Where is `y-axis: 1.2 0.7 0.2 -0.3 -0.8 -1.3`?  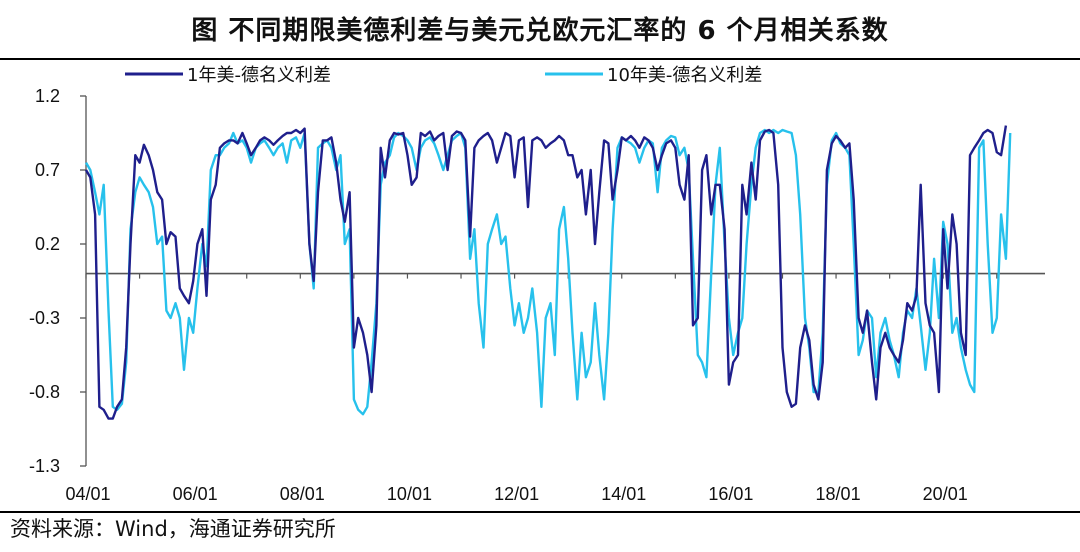 y-axis: 1.2 0.7 0.2 -0.3 -0.8 -1.3 is located at coordinates (58, 281).